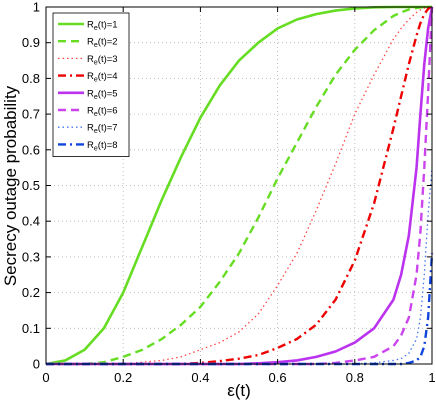 Image resolution: width=436 pixels, height=403 pixels. I want to click on legend-label-7: Re(t)=7, so click(102, 129).